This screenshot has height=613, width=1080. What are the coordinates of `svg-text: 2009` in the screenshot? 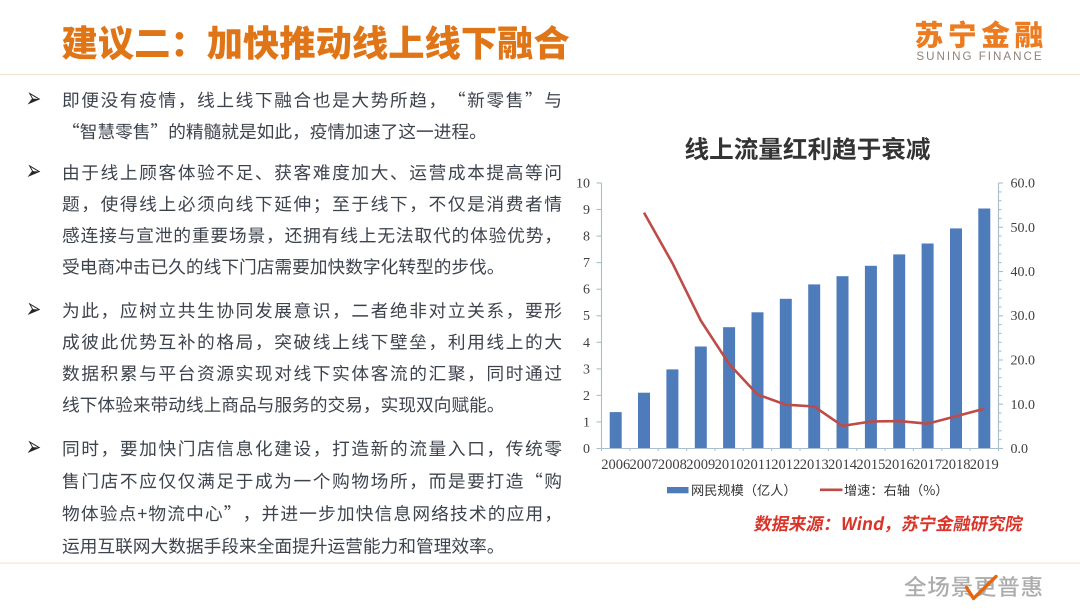 It's located at (700, 465).